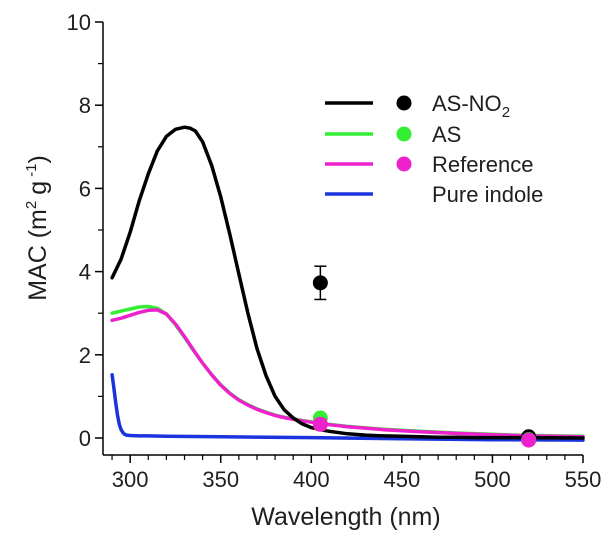 This screenshot has height=540, width=612. I want to click on legend-label-main: Reference, so click(483, 164).